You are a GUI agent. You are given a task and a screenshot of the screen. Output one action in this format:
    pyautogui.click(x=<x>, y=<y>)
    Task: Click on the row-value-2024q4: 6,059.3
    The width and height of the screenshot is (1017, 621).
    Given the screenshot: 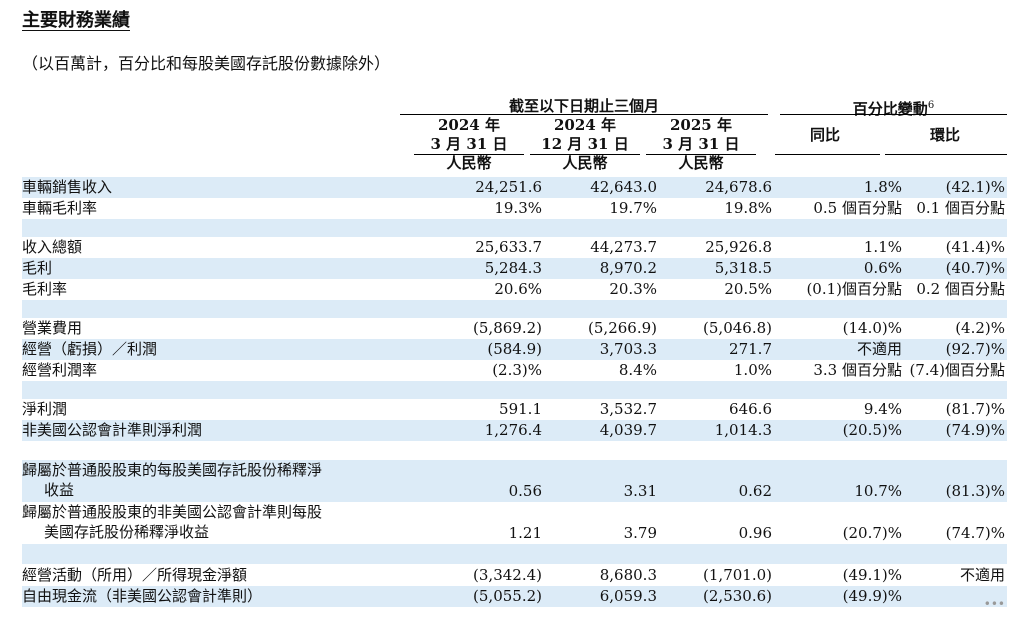 What is the action you would take?
    pyautogui.click(x=628, y=596)
    